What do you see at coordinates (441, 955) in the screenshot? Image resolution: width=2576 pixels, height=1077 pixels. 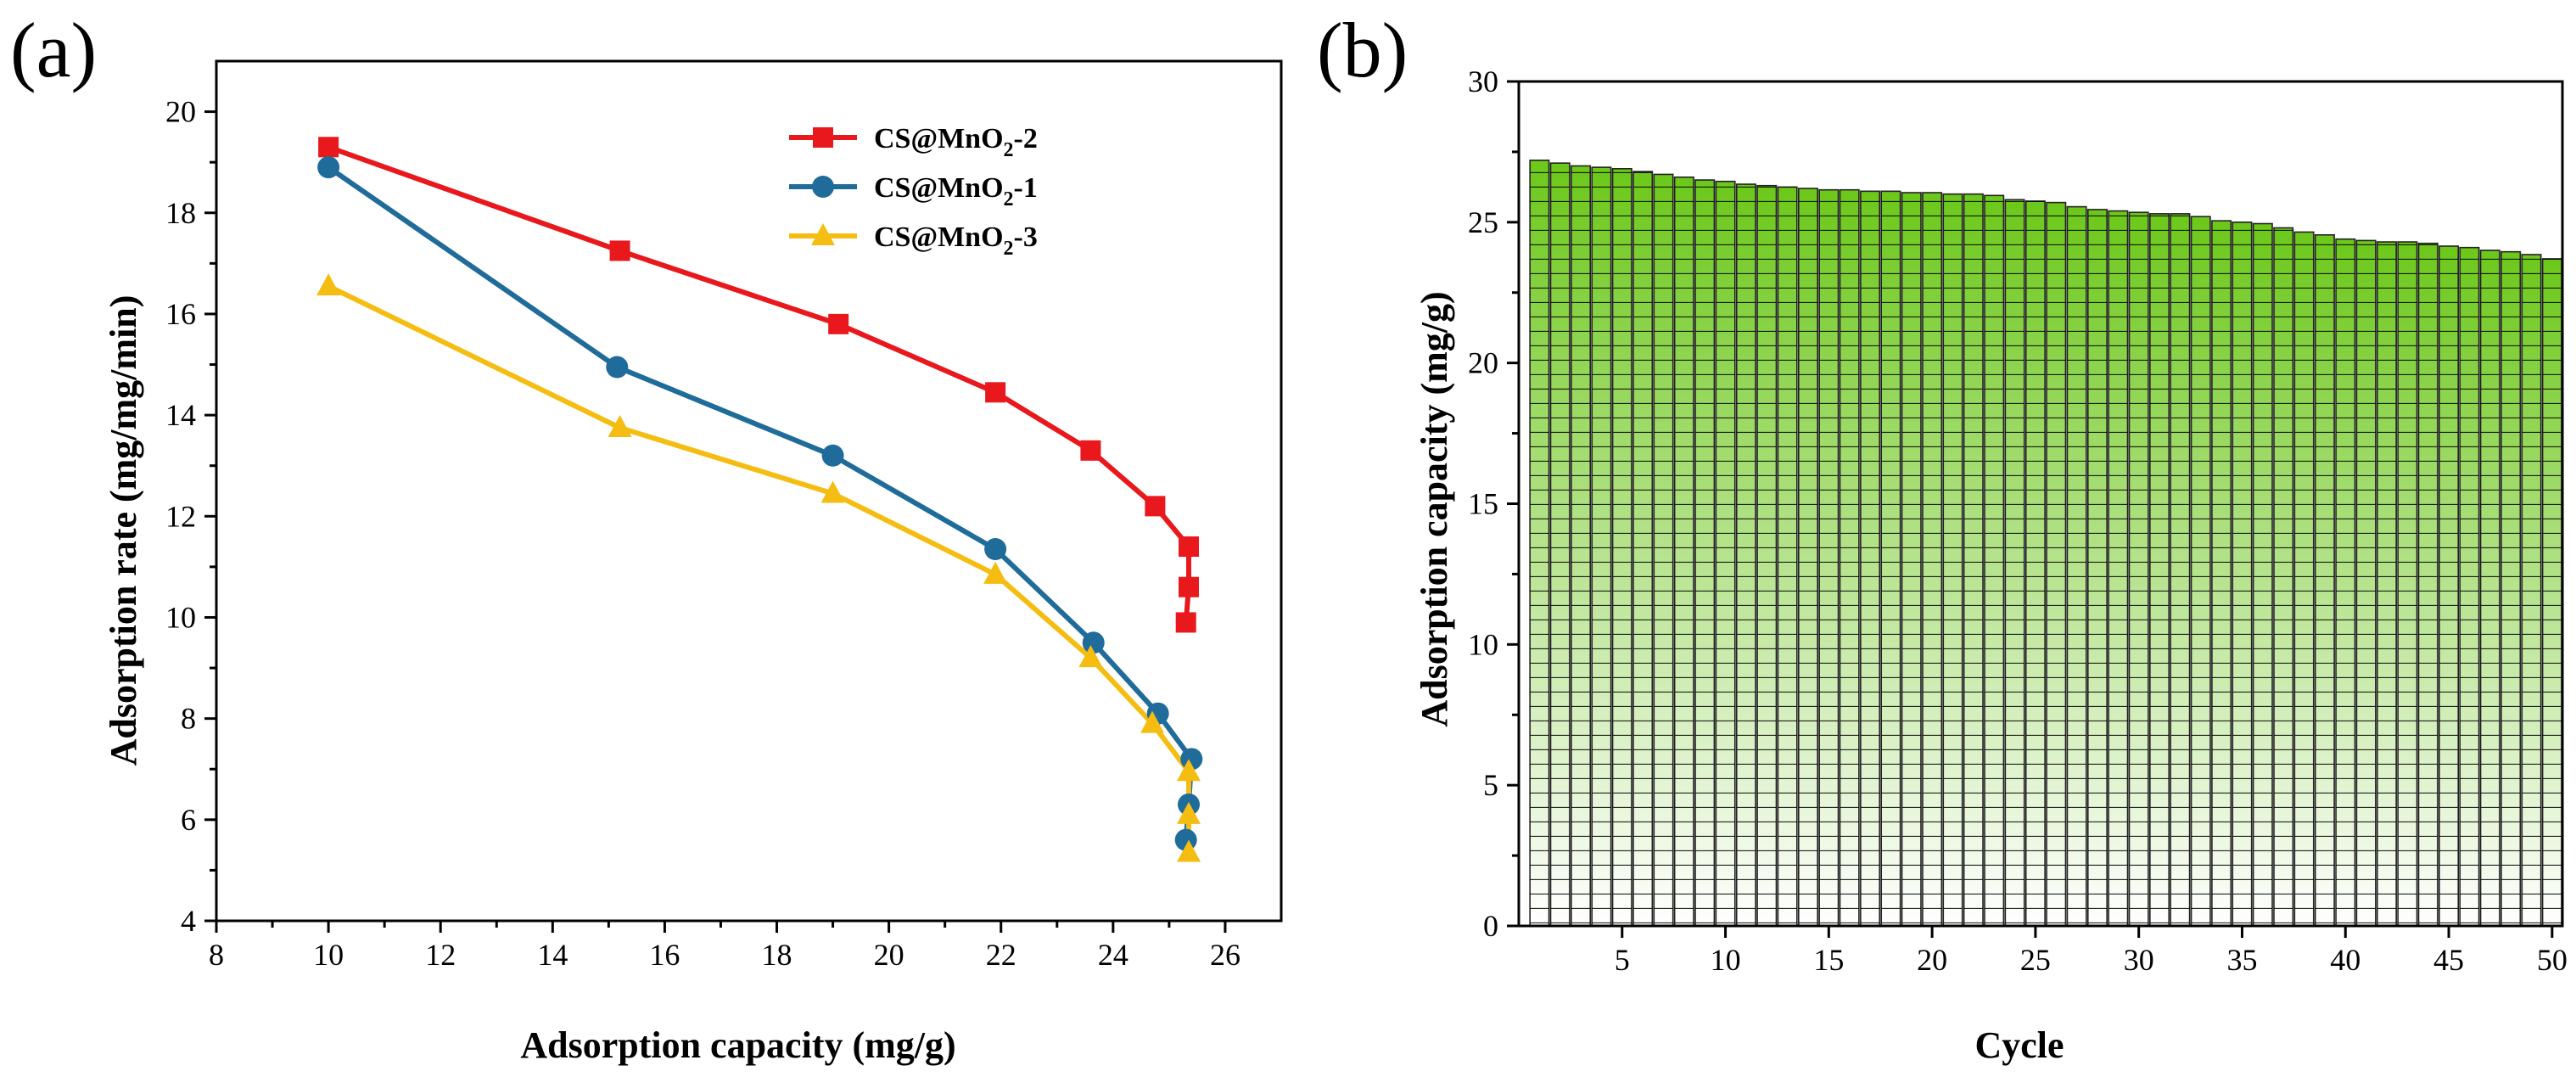 I see `panel-a-x-tick-label: 12` at bounding box center [441, 955].